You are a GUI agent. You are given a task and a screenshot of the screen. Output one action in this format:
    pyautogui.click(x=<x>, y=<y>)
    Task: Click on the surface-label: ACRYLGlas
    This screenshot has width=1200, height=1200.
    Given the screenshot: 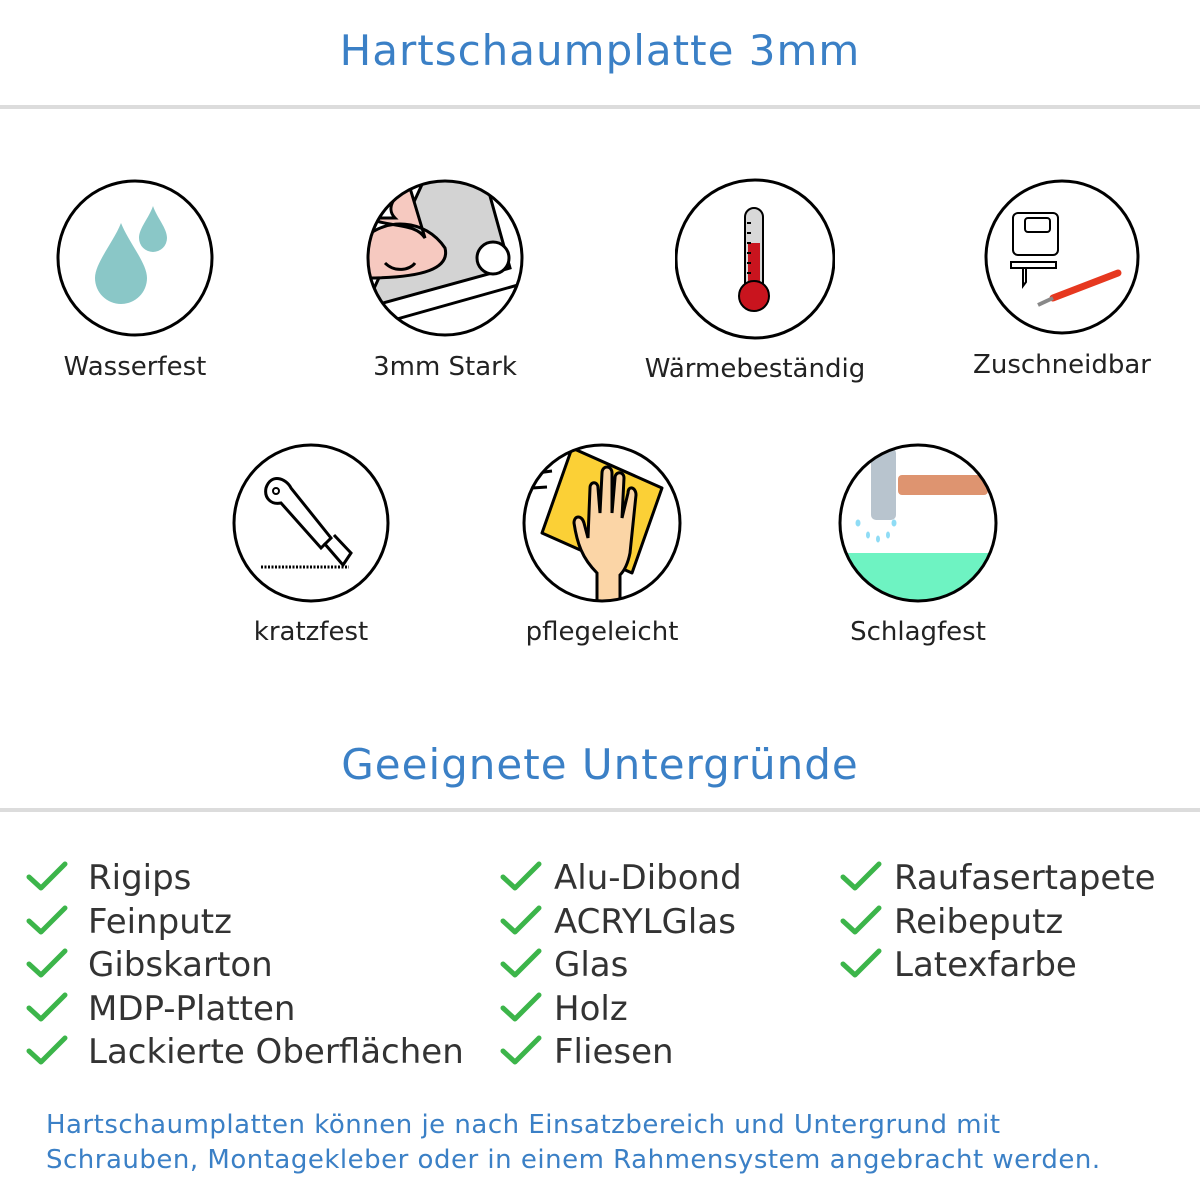 What is the action you would take?
    pyautogui.click(x=645, y=921)
    